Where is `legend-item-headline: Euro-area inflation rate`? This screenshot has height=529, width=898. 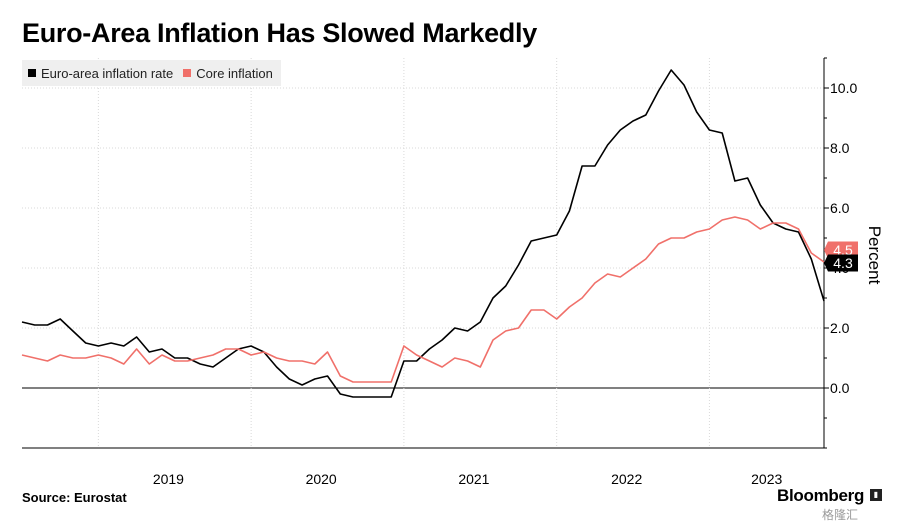 legend-item-headline: Euro-area inflation rate is located at coordinates (100, 73).